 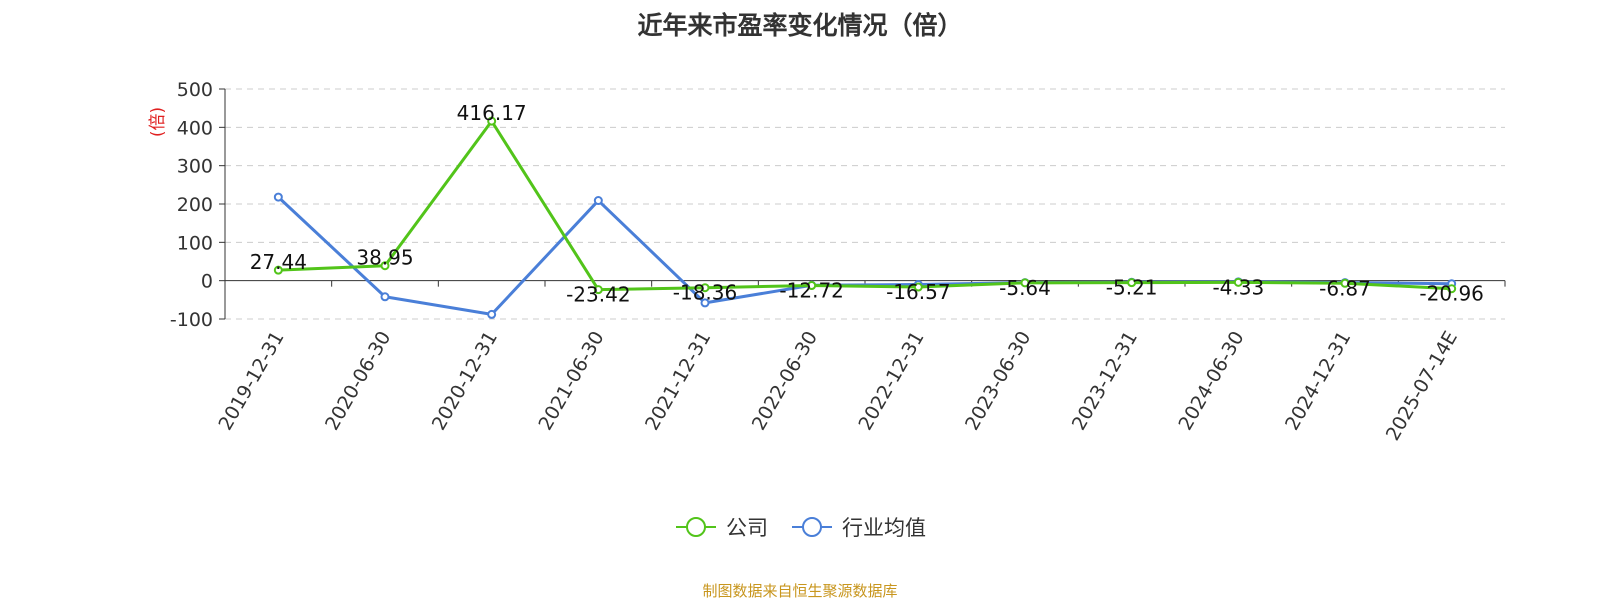 What do you see at coordinates (1211, 381) in the screenshot?
I see `x-tick-label: 2024-06-30` at bounding box center [1211, 381].